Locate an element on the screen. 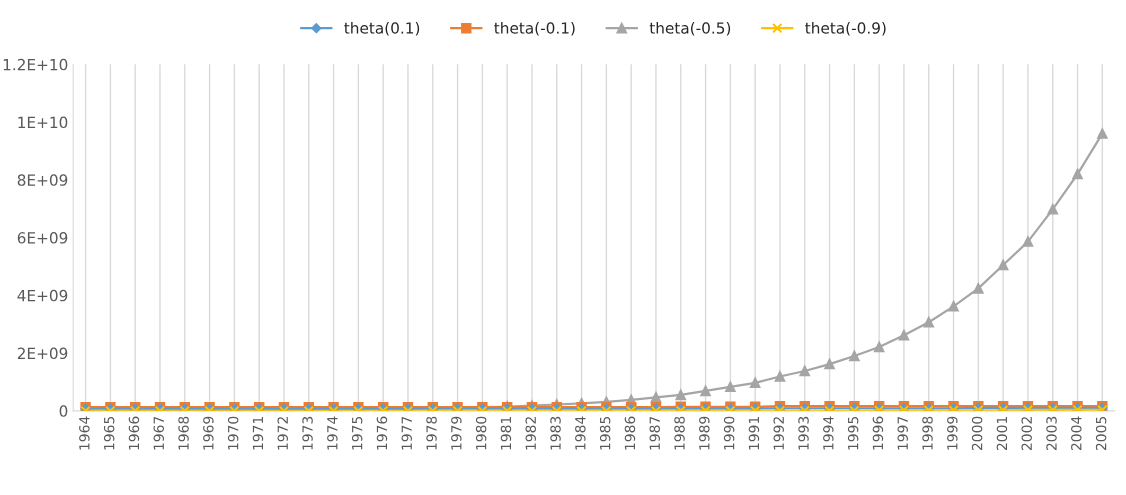  y-tick-label: 6E+09 is located at coordinates (42, 238).